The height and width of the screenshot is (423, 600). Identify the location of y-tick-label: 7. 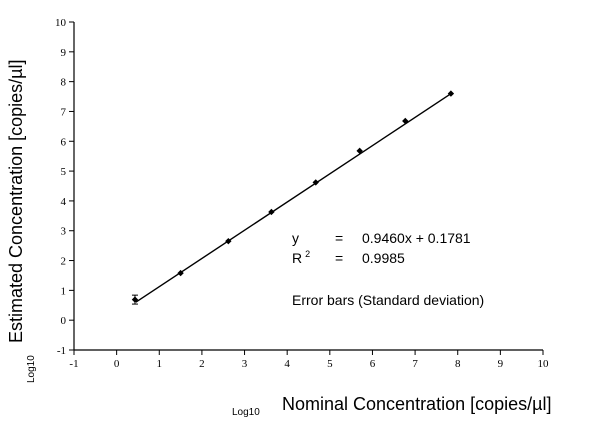
(64, 112).